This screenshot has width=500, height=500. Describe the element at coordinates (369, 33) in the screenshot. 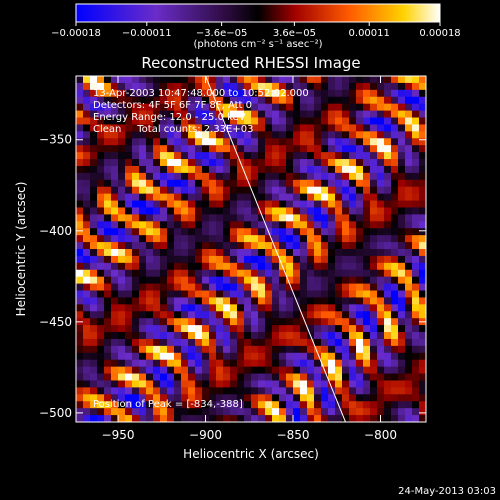

I see `colorbar-tick-label: 0.00011` at that location.